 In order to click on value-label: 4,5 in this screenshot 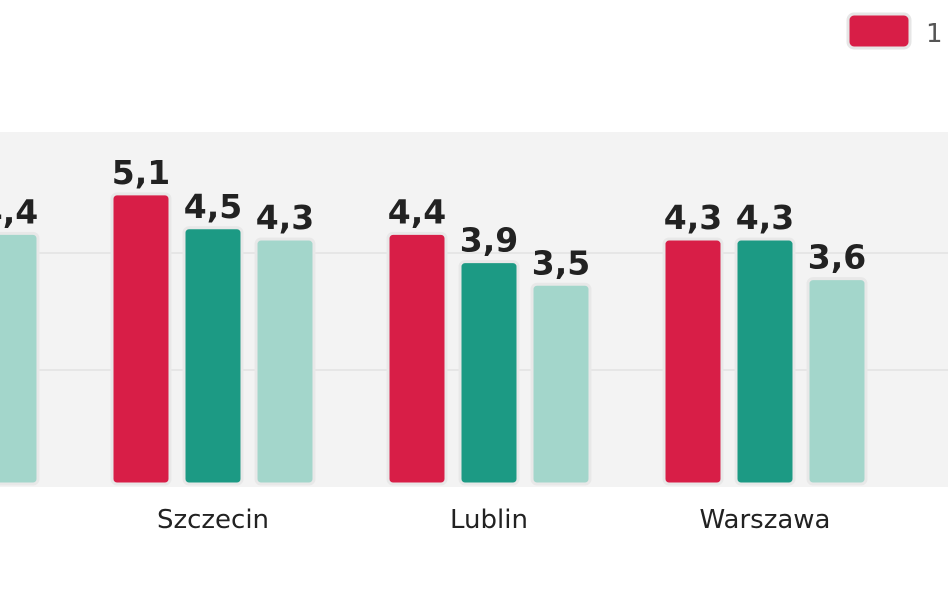, I will do `click(213, 206)`.